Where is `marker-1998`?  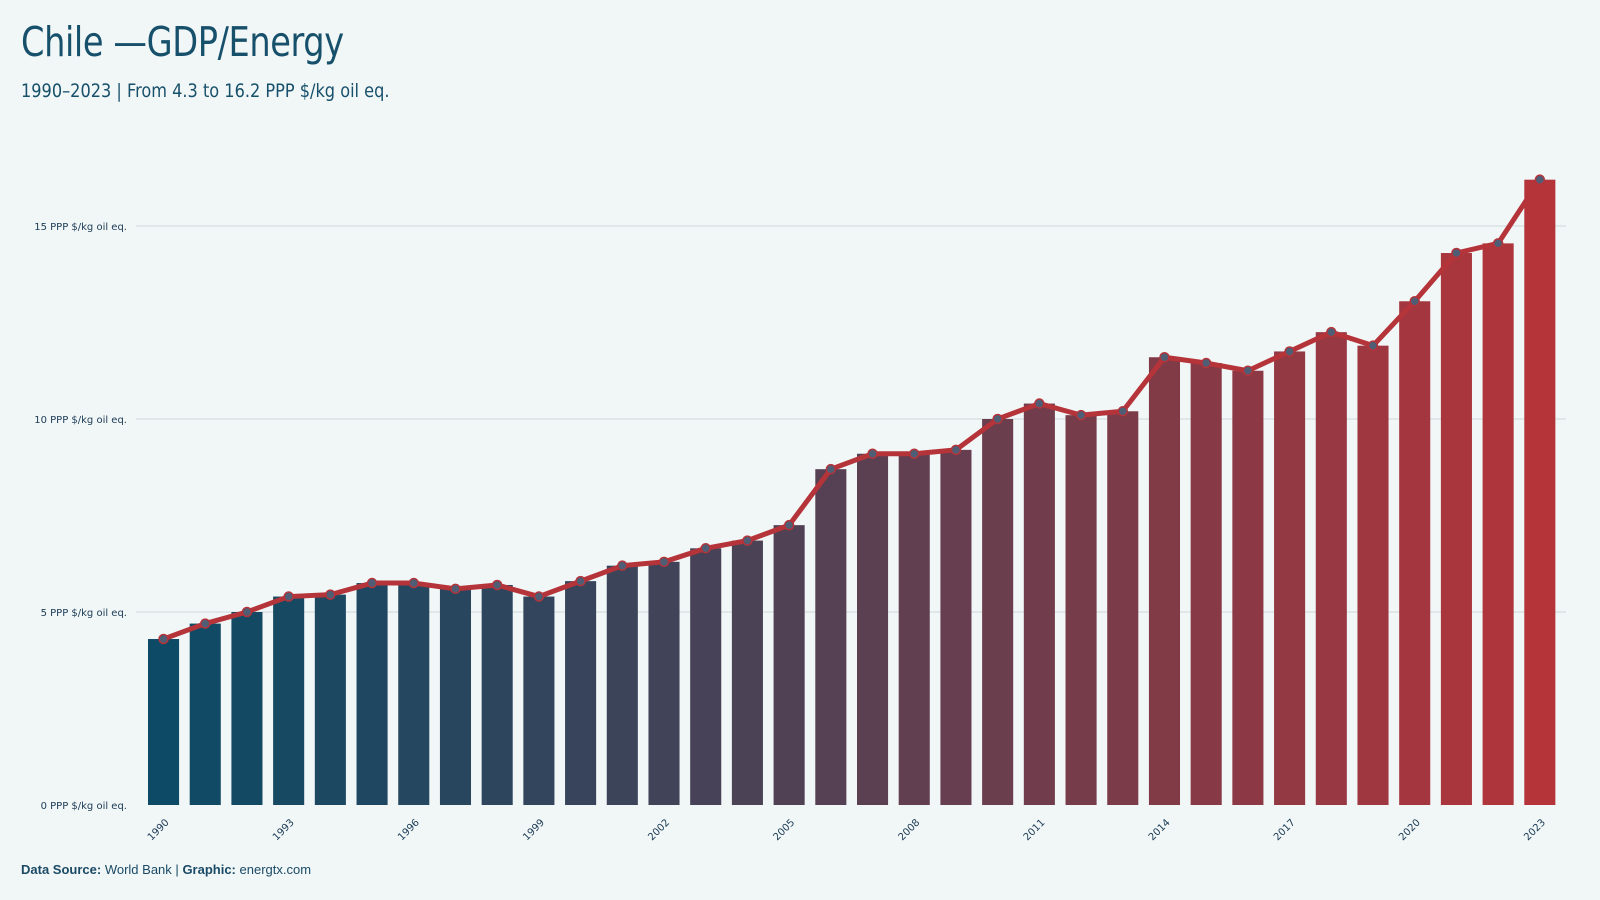 marker-1998 is located at coordinates (497, 585).